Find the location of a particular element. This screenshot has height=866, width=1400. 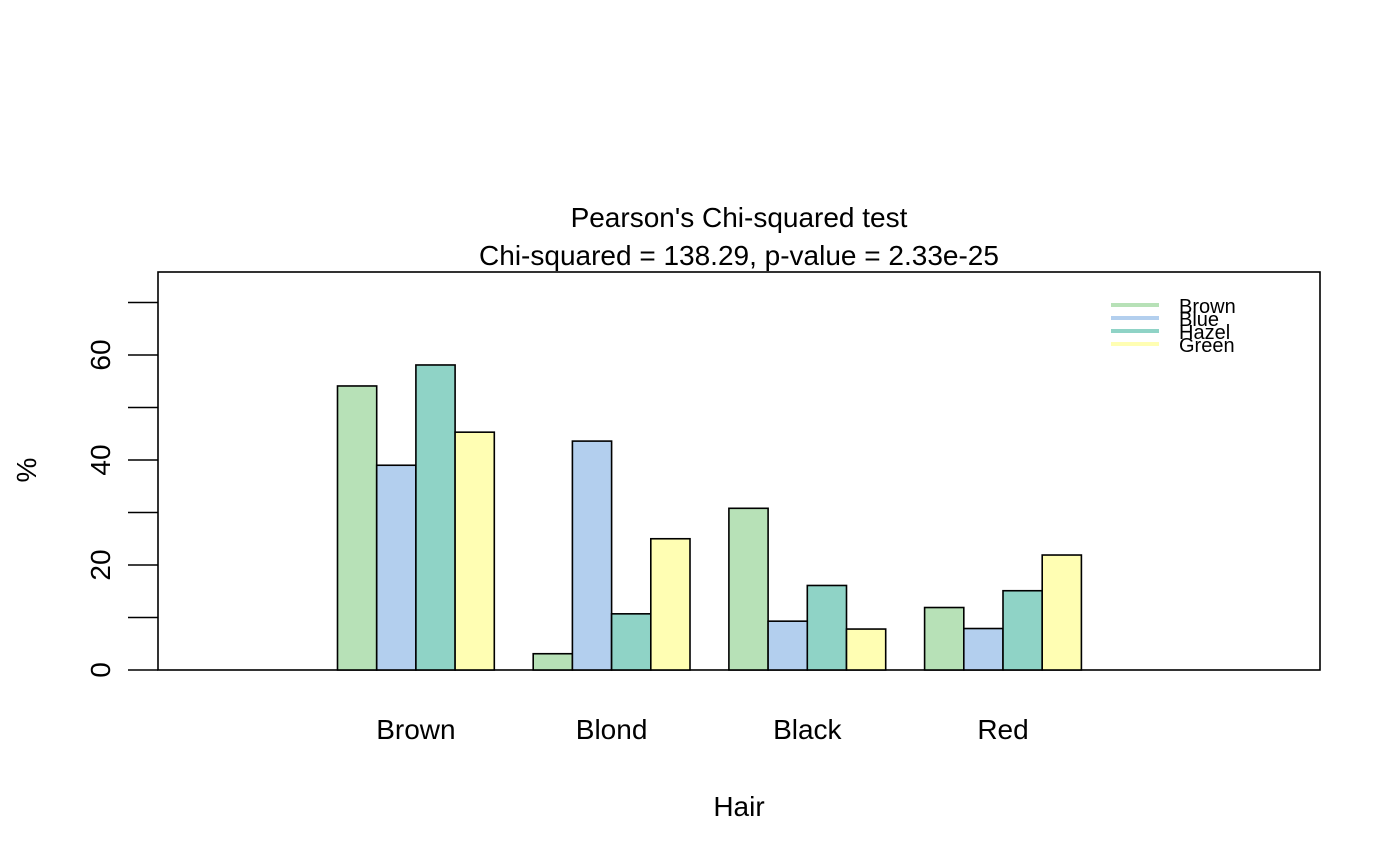

y-axis: 0 20 40 60 is located at coordinates (121, 489).